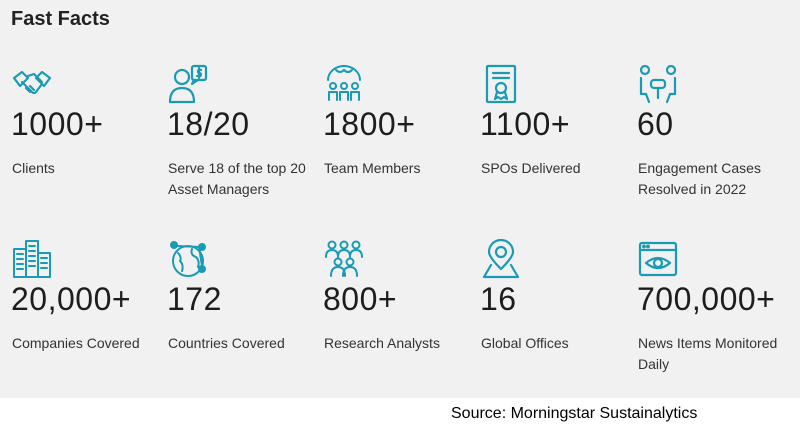 This screenshot has height=442, width=800. What do you see at coordinates (246, 179) in the screenshot?
I see `fact-label: Serve 18 of the top 20 Asset Managers` at bounding box center [246, 179].